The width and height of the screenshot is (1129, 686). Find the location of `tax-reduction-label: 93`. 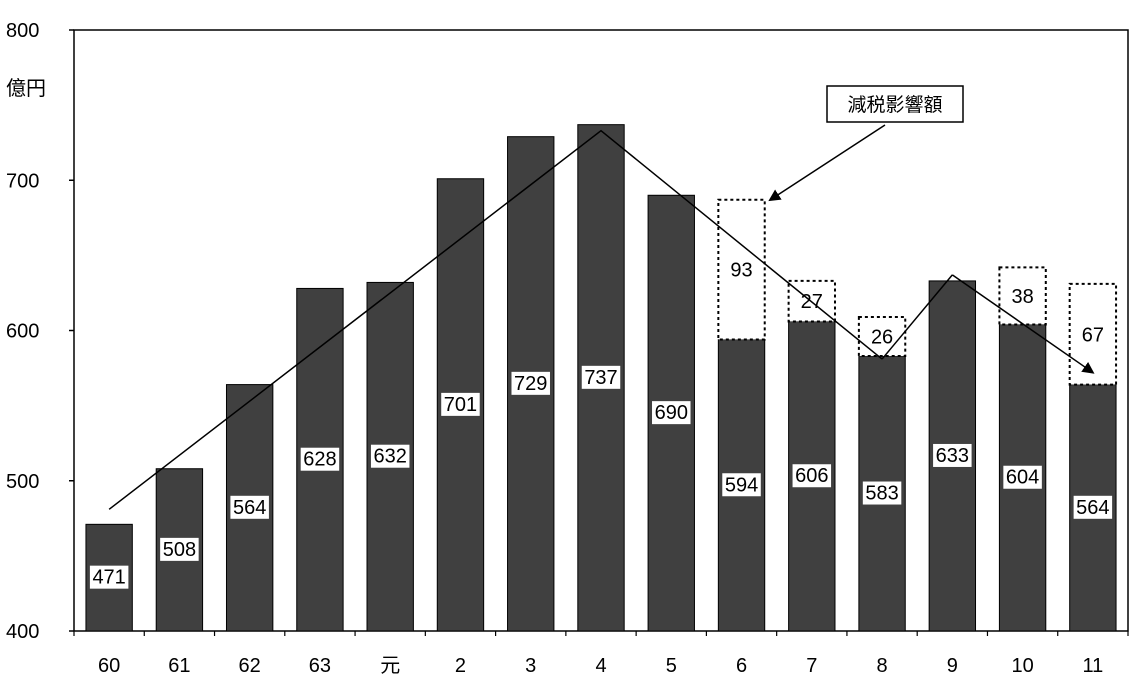

tax-reduction-label: 93 is located at coordinates (741, 271).